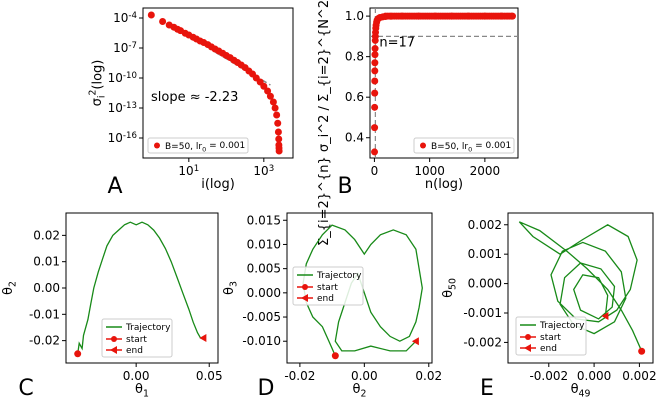 This screenshot has height=402, width=664. I want to click on x-tick-label: 0.002, so click(639, 376).